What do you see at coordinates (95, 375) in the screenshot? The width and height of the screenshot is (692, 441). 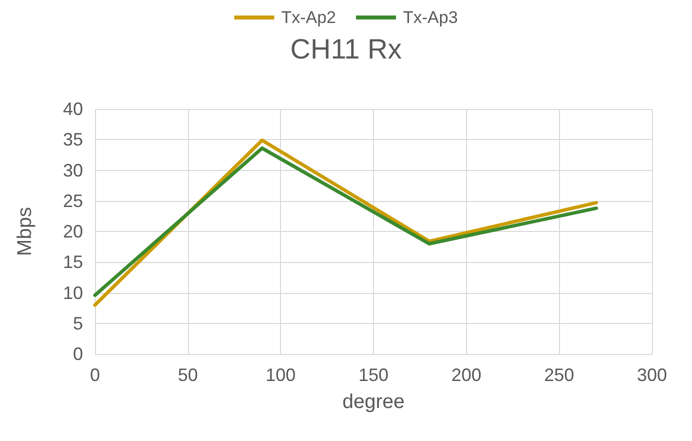 I see `x-tick-label: 0` at bounding box center [95, 375].